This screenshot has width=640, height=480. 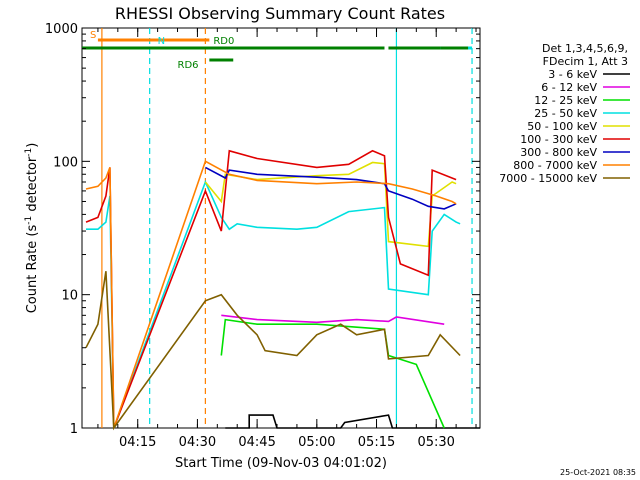 I want to click on y-tick-label: 1000, so click(x=61, y=29).